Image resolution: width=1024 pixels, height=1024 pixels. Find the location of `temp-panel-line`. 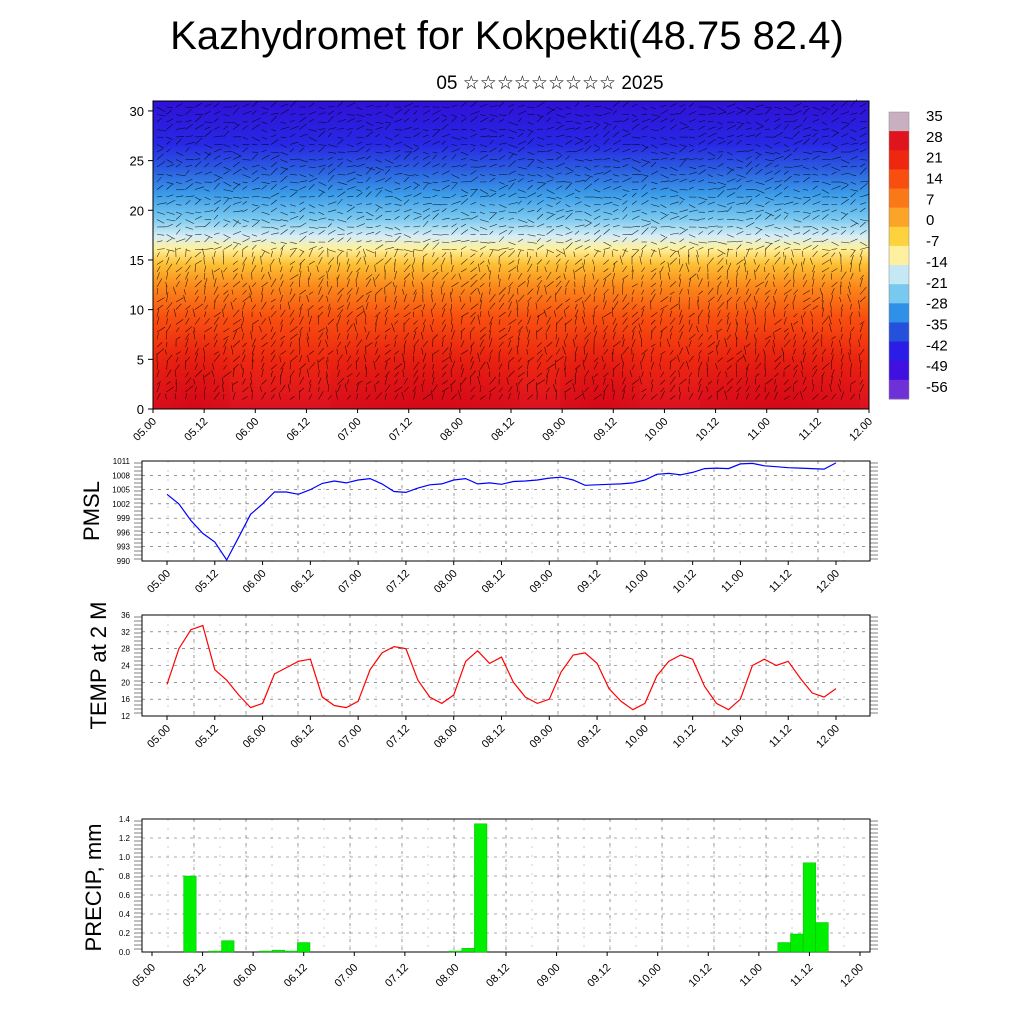

temp-panel-line is located at coordinates (501, 667).